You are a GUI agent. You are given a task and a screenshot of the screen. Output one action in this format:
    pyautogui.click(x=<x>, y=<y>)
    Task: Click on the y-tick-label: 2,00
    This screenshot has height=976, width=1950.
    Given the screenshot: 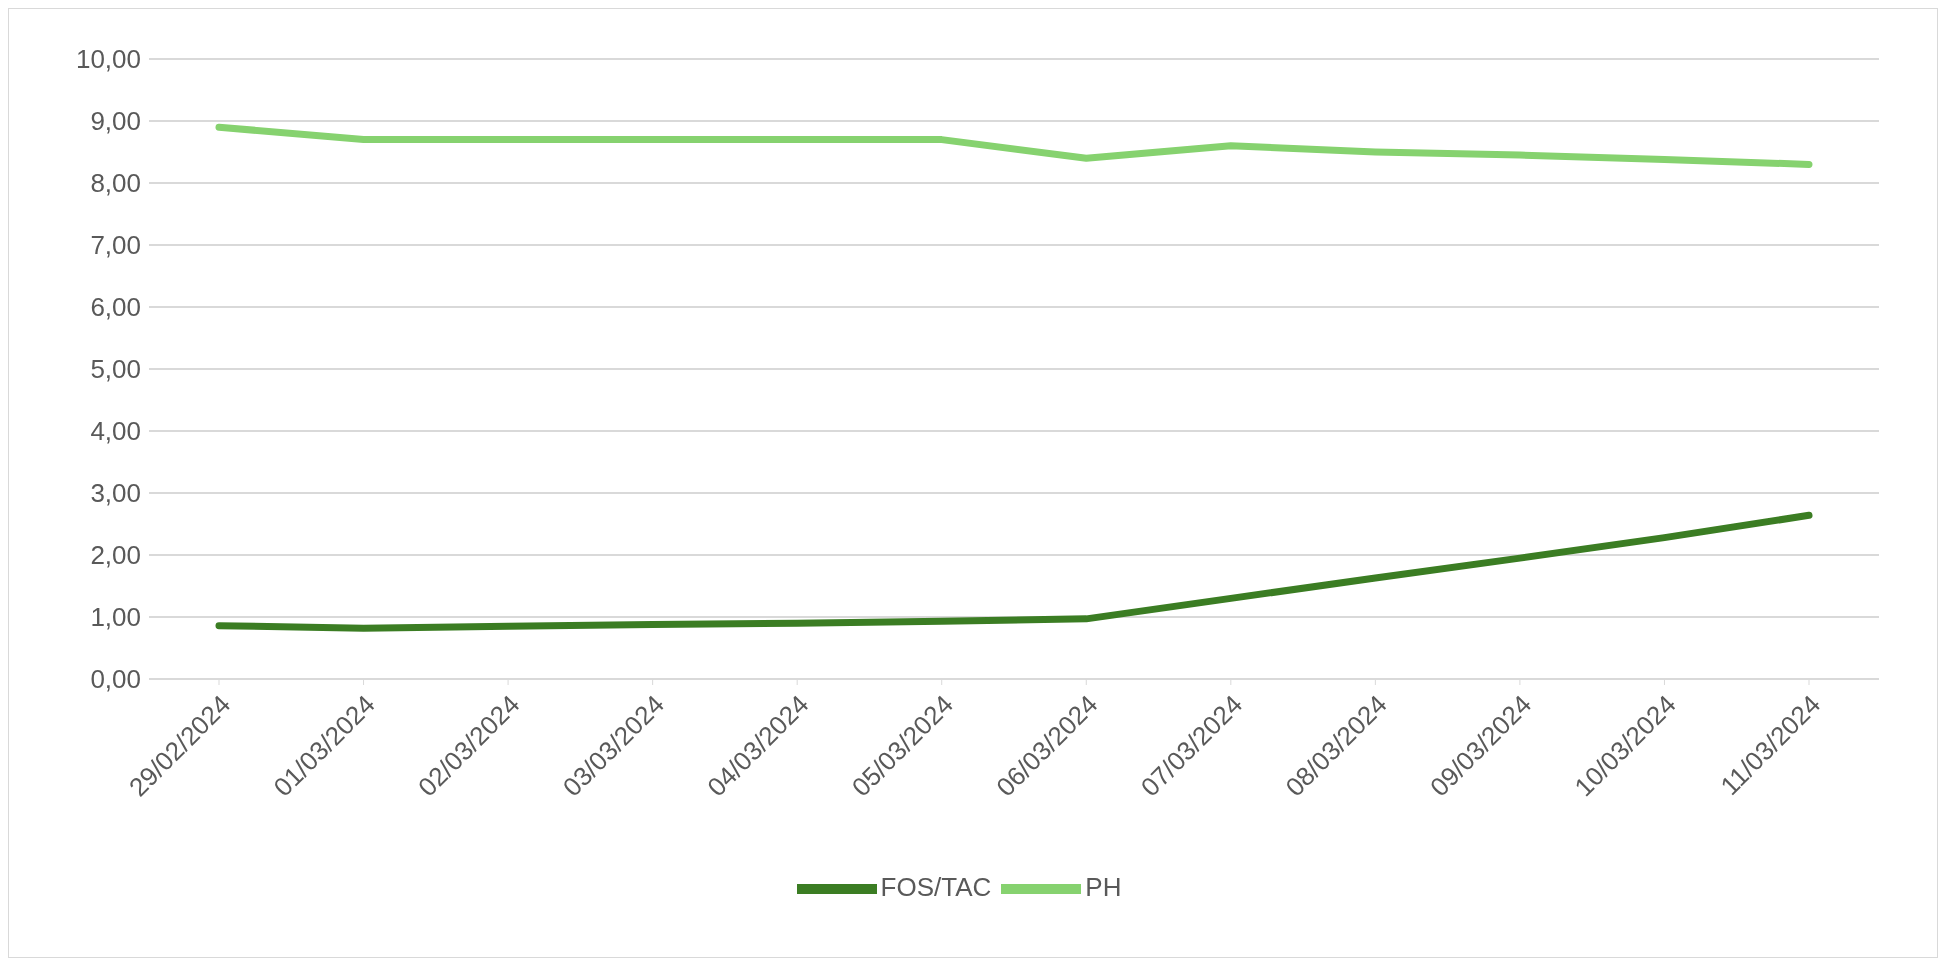 What is the action you would take?
    pyautogui.click(x=115, y=555)
    